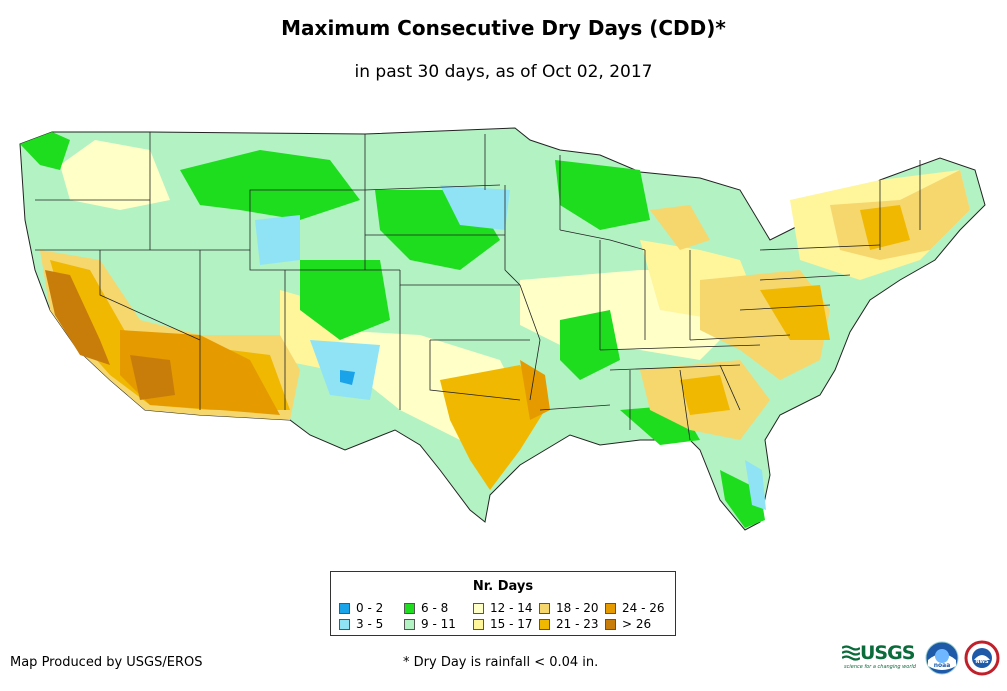  What do you see at coordinates (361, 624) in the screenshot?
I see `legend-item-3-5: 3 - 5` at bounding box center [361, 624].